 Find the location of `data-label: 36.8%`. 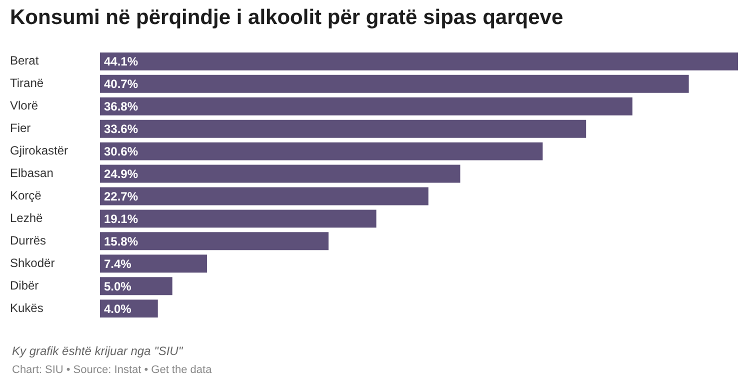

data-label: 36.8% is located at coordinates (121, 107).